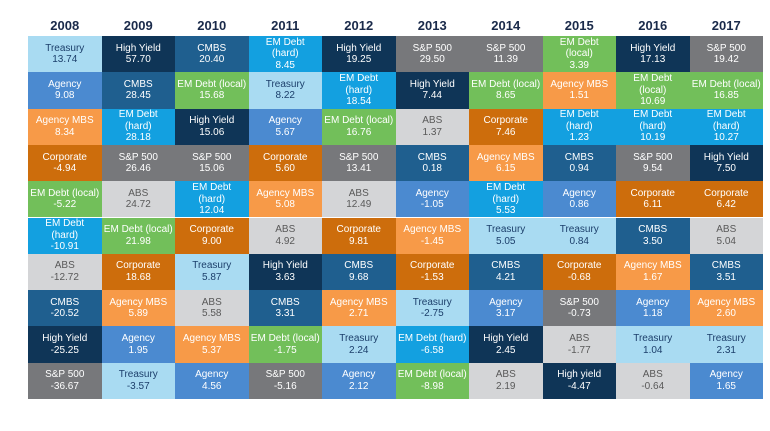 The height and width of the screenshot is (431, 770). What do you see at coordinates (432, 96) in the screenshot?
I see `return-value: 7.44` at bounding box center [432, 96].